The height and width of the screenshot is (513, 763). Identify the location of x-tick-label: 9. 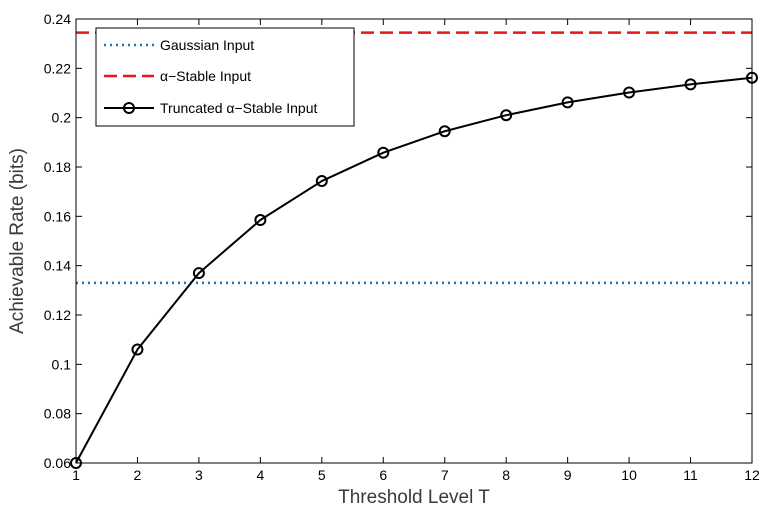
(568, 475).